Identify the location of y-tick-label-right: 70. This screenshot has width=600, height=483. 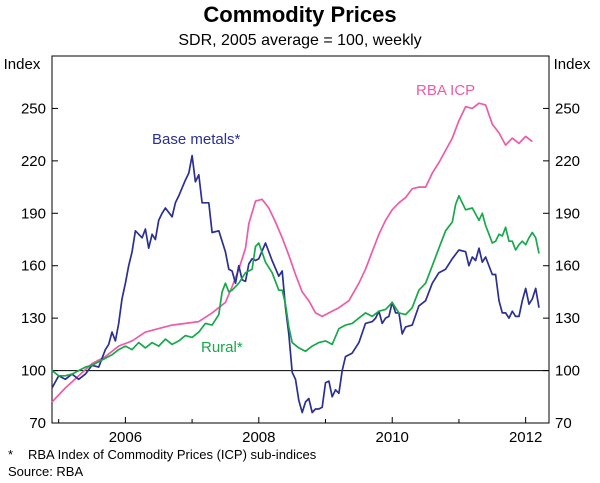
(563, 423).